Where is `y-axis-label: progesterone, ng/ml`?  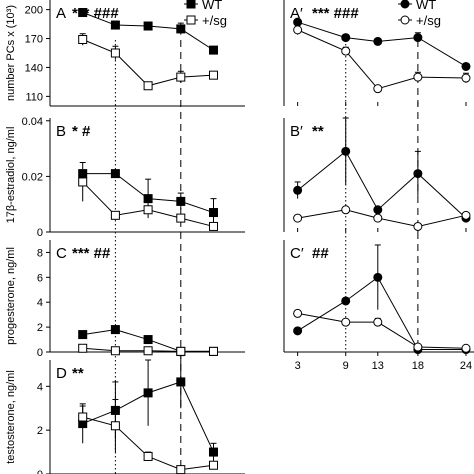
y-axis-label: progesterone, ng/ml is located at coordinates (11, 296).